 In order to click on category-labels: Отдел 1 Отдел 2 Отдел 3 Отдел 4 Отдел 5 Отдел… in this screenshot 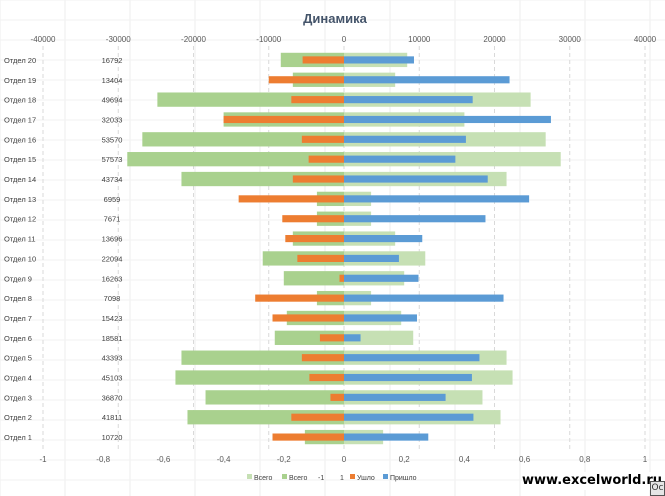, I will do `click(20, 249)`.